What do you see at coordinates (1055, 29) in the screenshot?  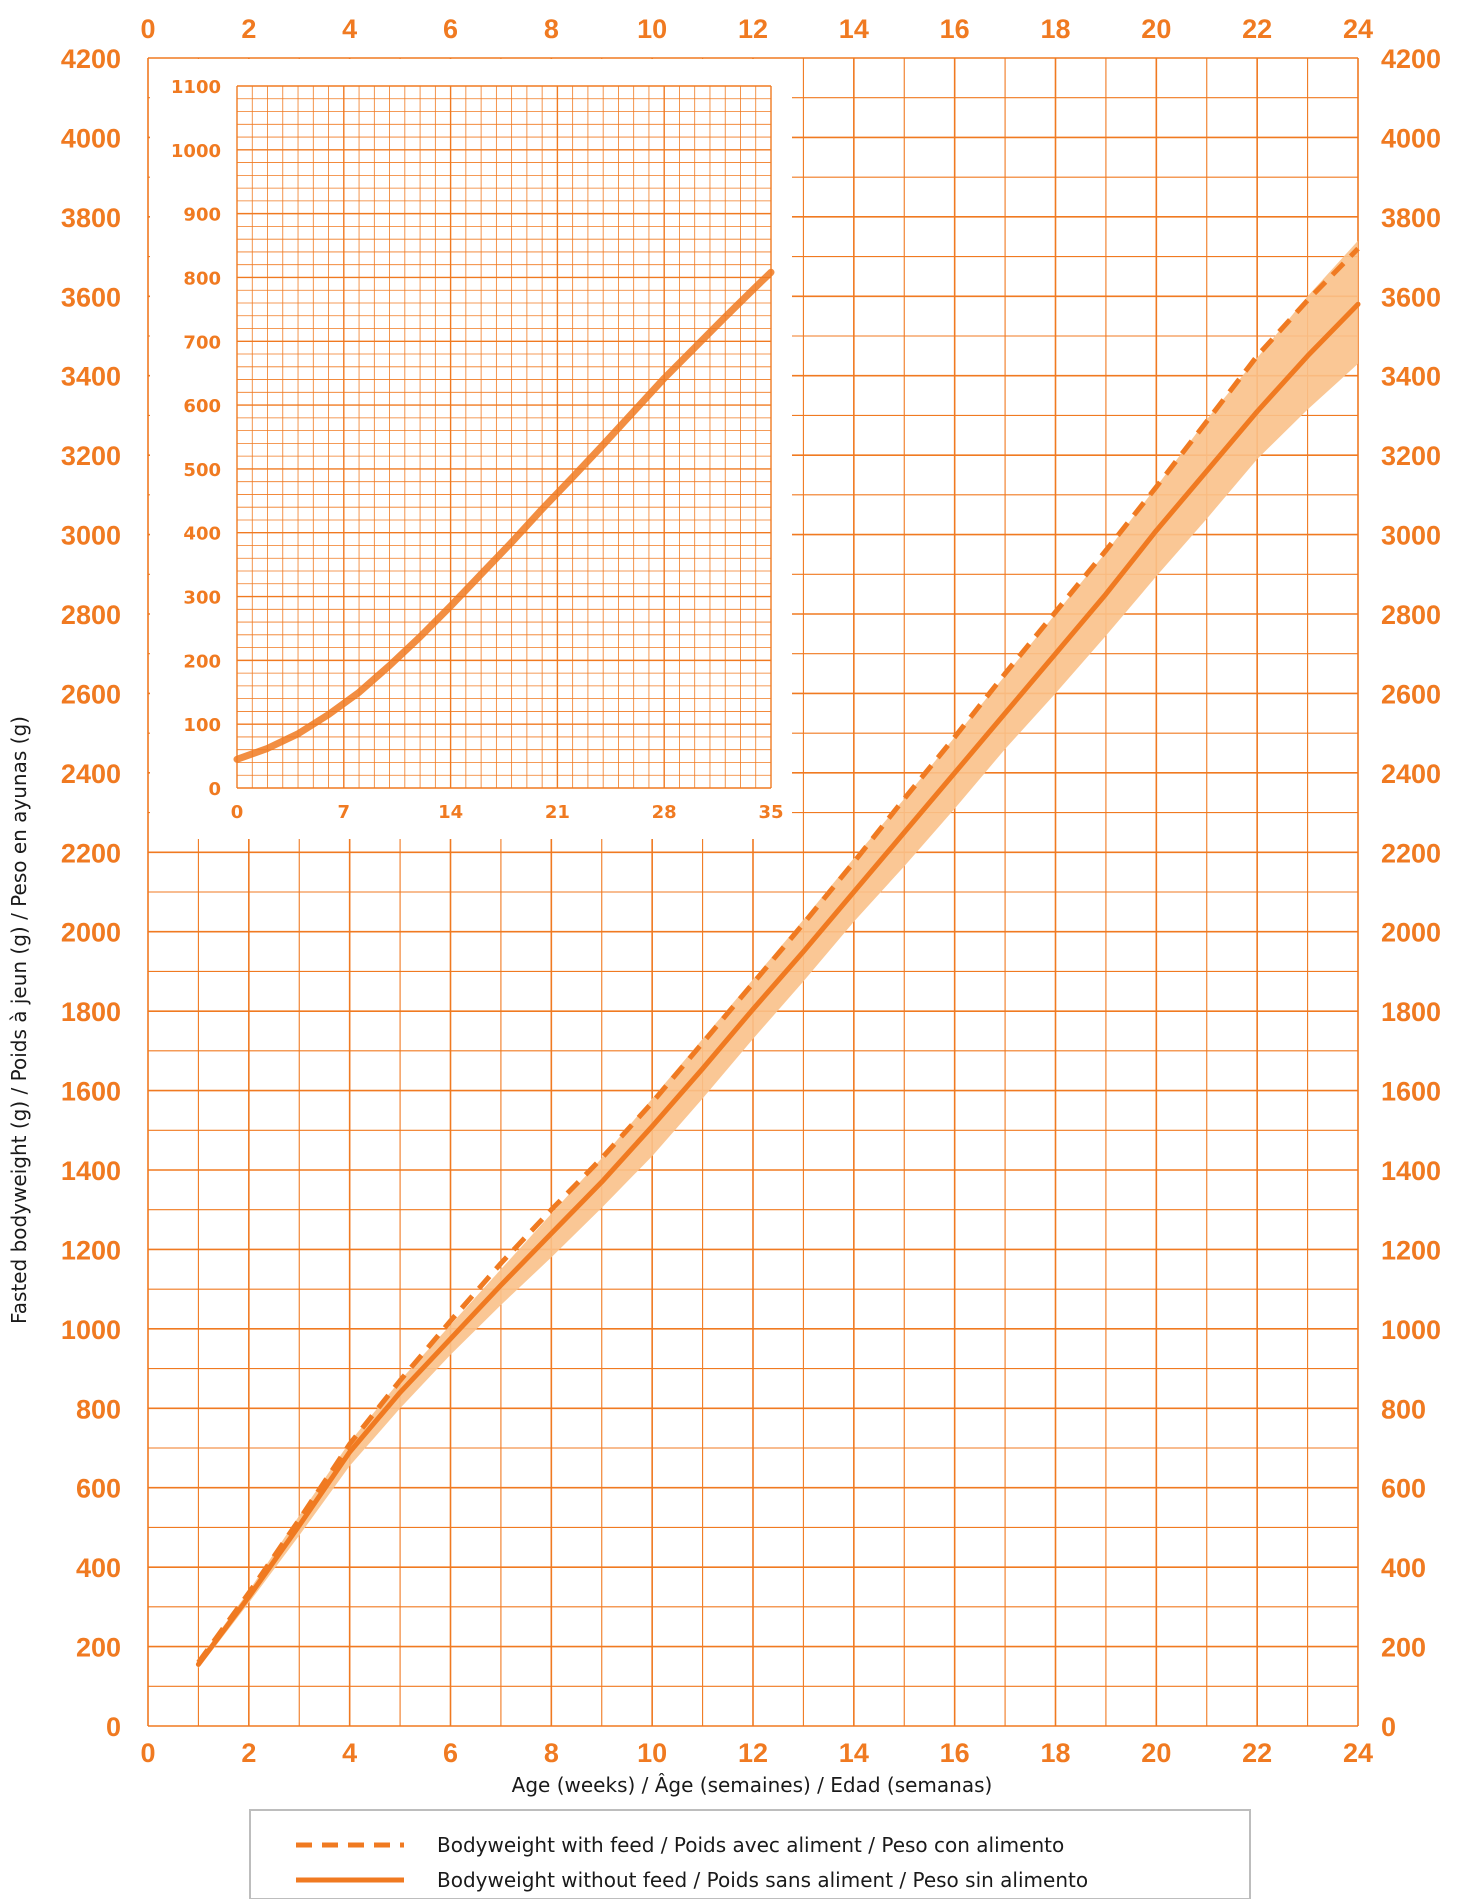 I see `x-tick-label-top: 18` at bounding box center [1055, 29].